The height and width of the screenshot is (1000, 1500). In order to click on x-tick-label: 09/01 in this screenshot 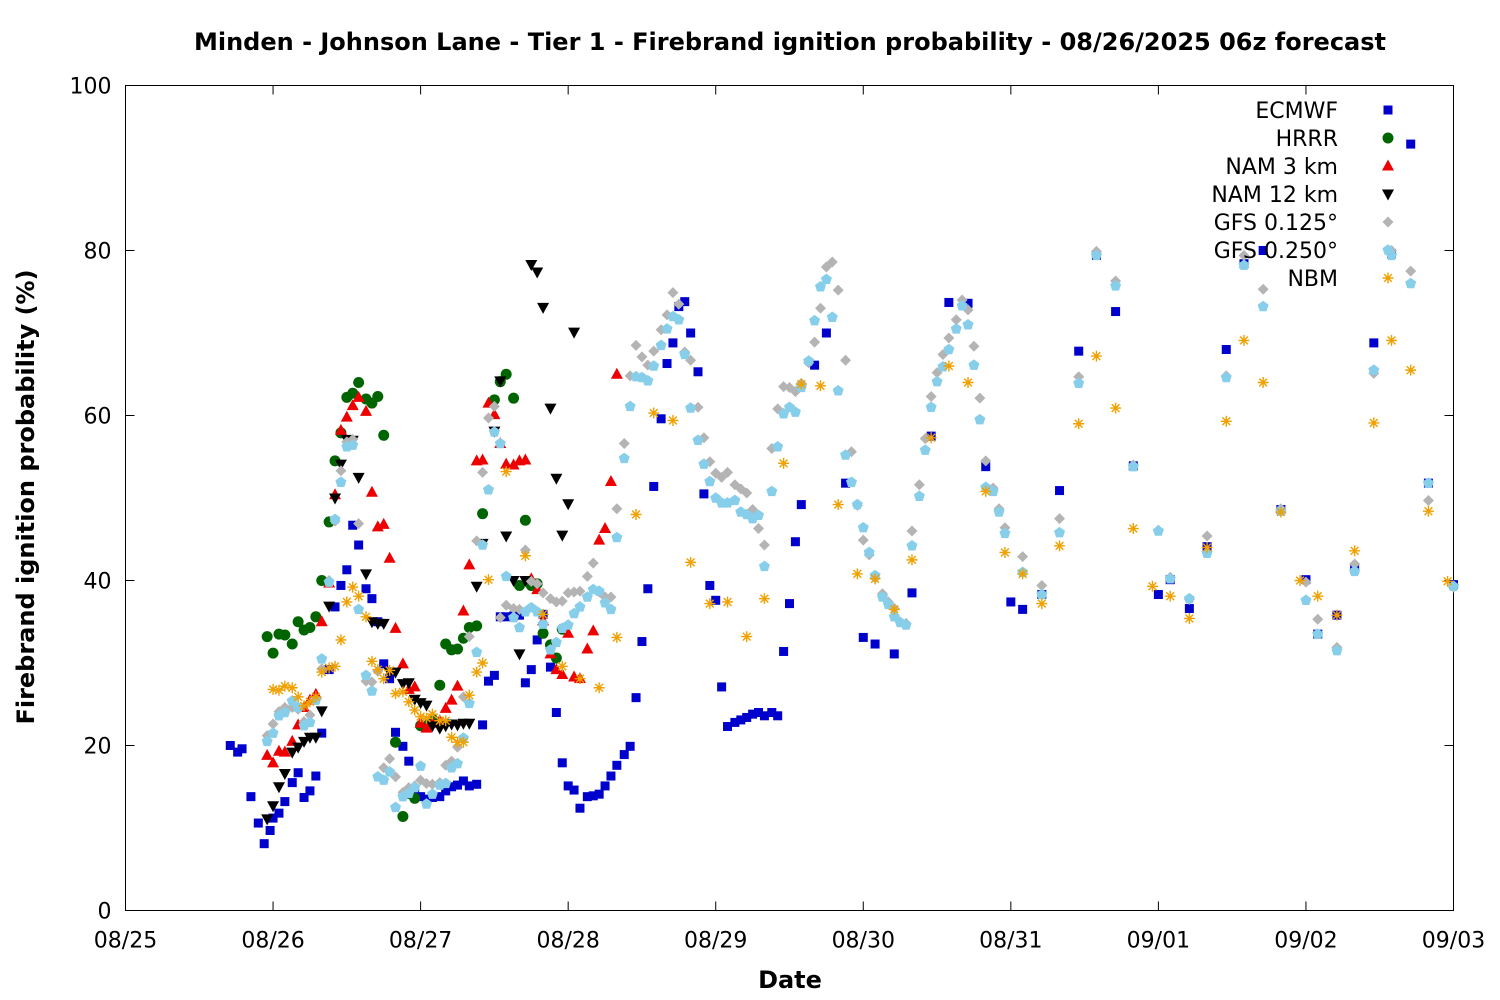, I will do `click(1158, 941)`.